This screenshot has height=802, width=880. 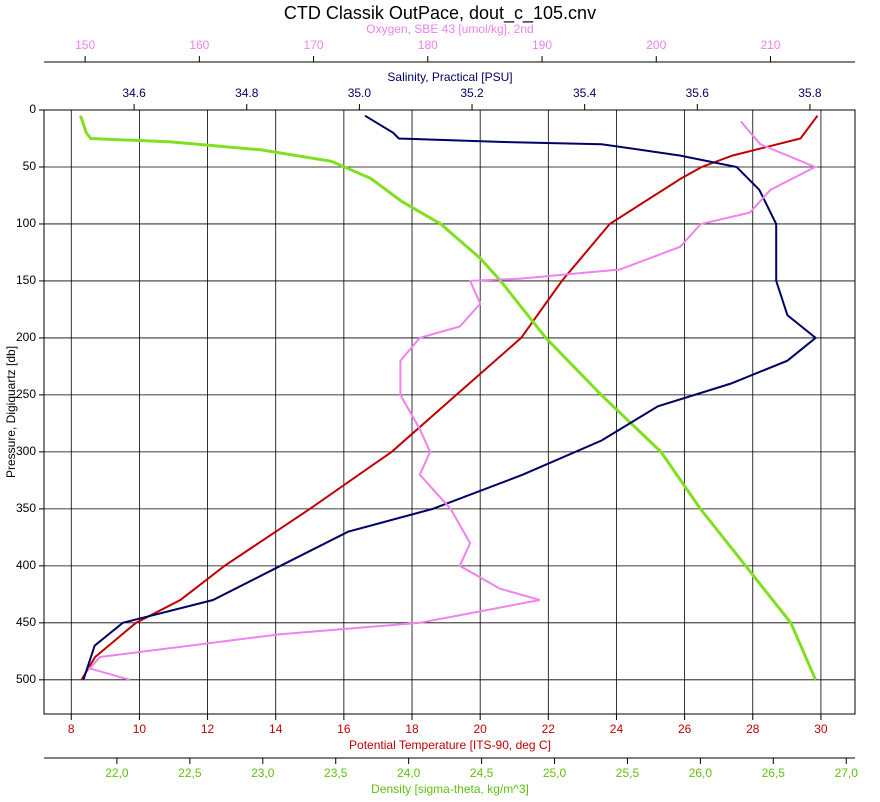 I want to click on x-tick-label: 22, so click(x=549, y=729).